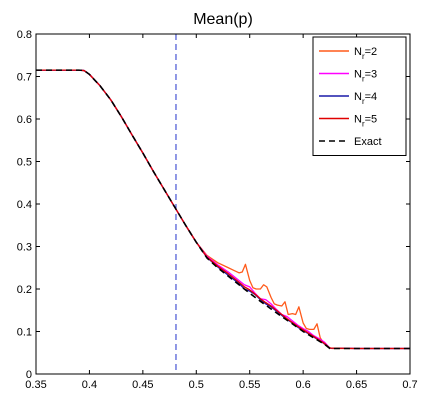  Describe the element at coordinates (249, 385) in the screenshot. I see `x-tick-label: 0.55` at that location.